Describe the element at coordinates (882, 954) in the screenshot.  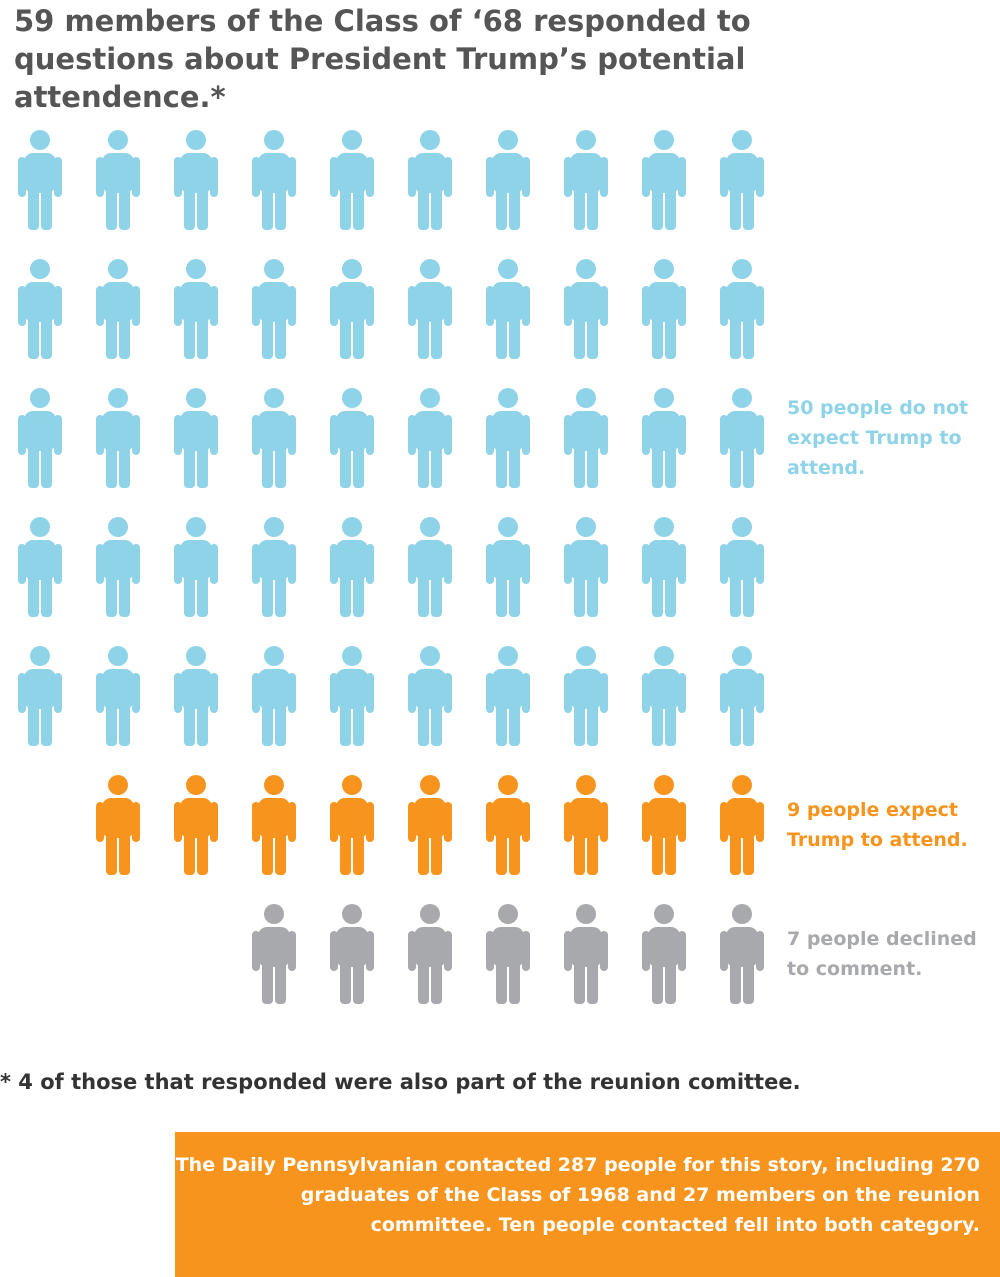
I see `group-label: 7 people declined to comment.` at that location.